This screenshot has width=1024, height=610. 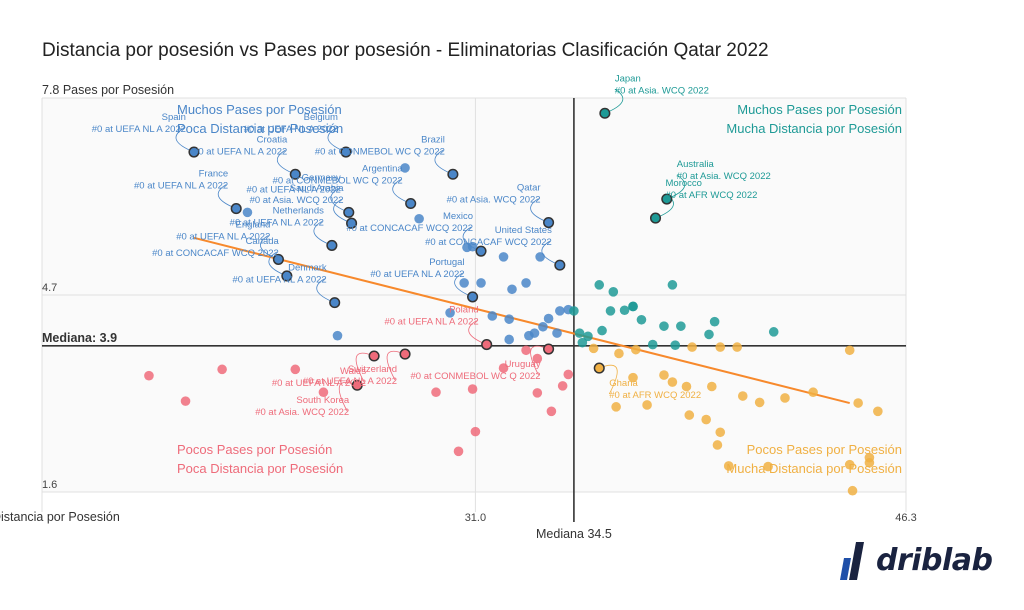 What do you see at coordinates (623, 383) in the screenshot?
I see `point-label-name: Ghana` at bounding box center [623, 383].